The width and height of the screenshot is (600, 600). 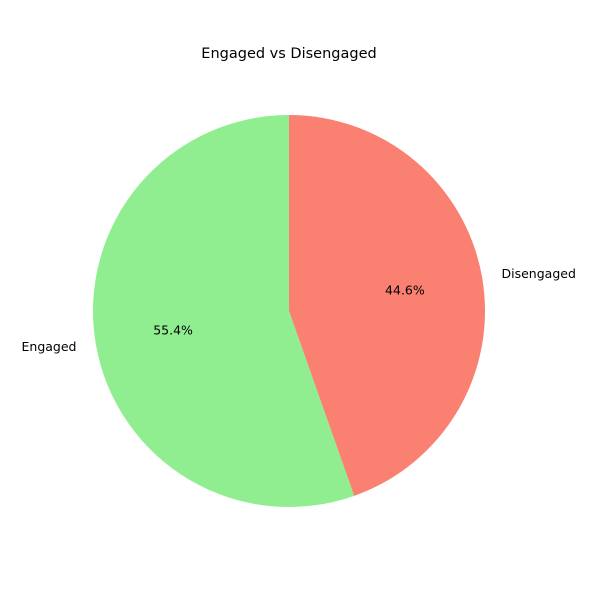 I want to click on slice-label-disengaged: Disengaged, so click(x=539, y=273).